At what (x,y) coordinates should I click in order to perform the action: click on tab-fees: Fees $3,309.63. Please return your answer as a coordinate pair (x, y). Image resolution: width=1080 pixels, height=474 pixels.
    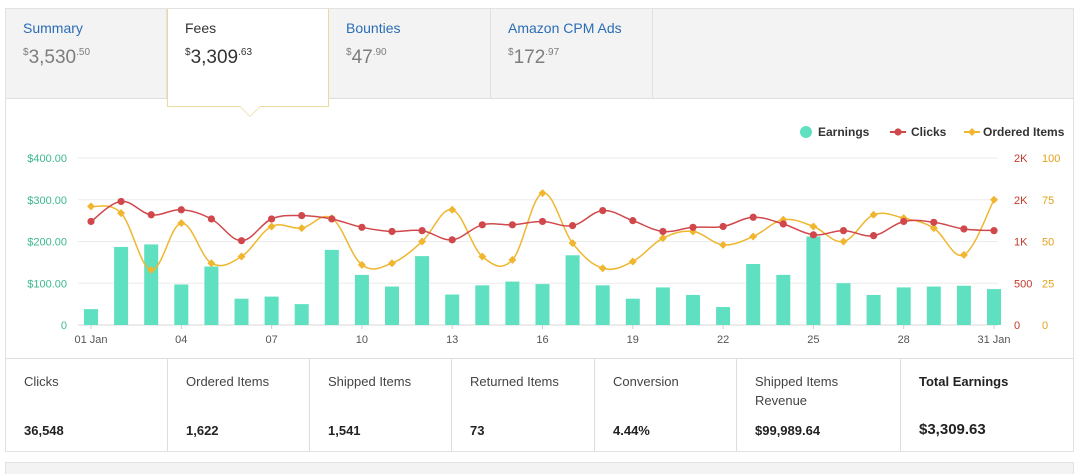
    Looking at the image, I should click on (248, 58).